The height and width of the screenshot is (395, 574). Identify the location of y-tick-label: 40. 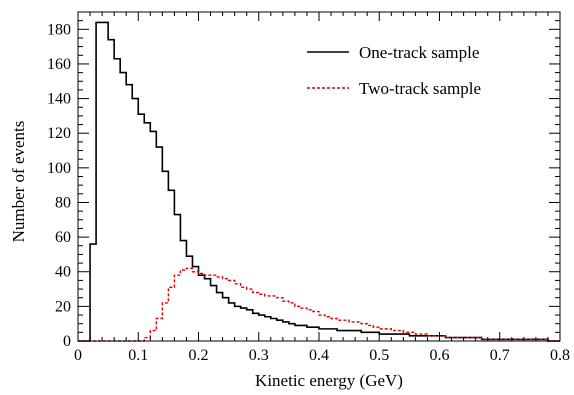
(63, 272).